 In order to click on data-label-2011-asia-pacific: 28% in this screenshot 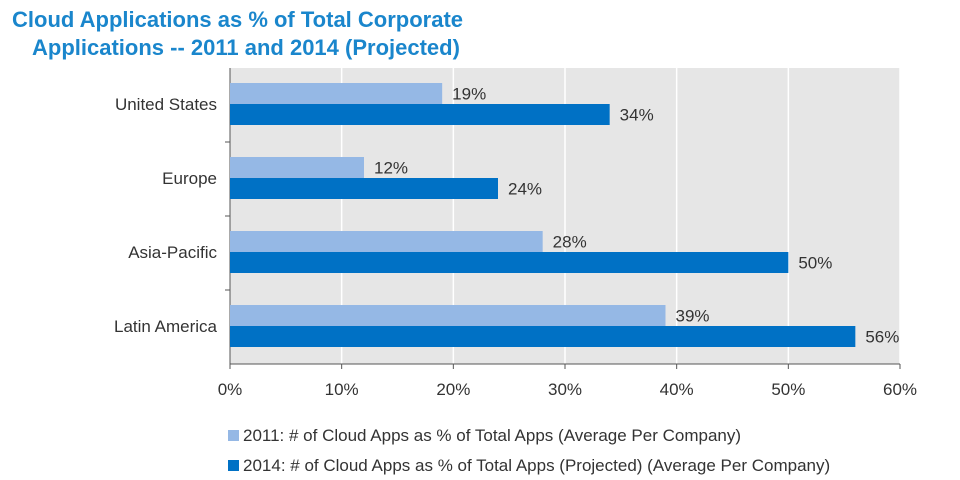, I will do `click(570, 242)`.